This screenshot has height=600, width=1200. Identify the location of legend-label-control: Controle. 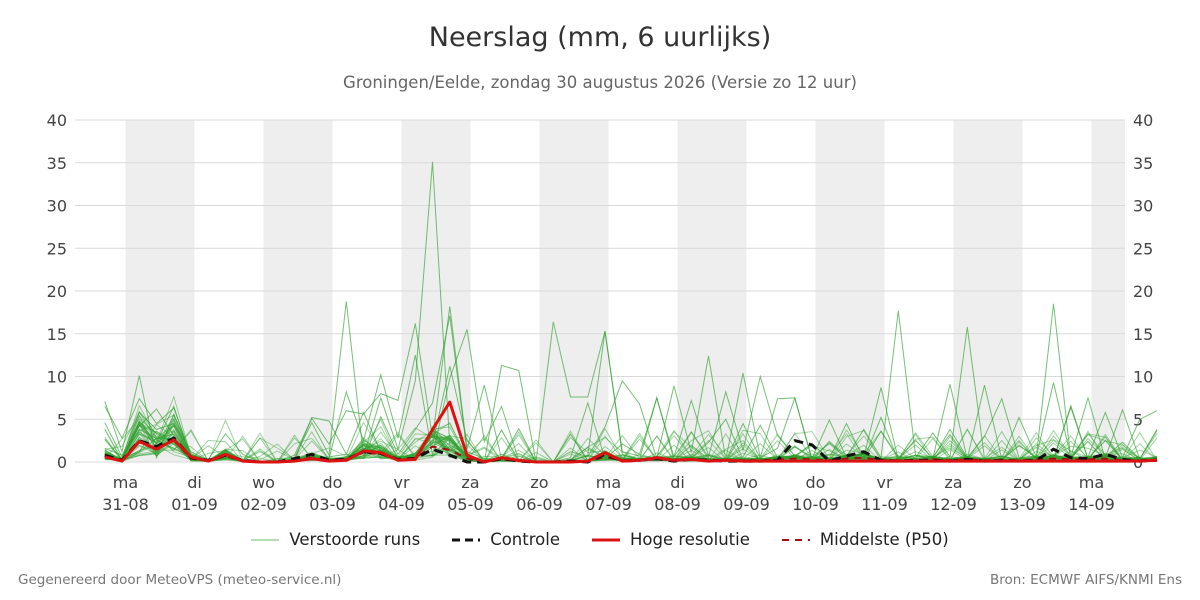
(525, 539).